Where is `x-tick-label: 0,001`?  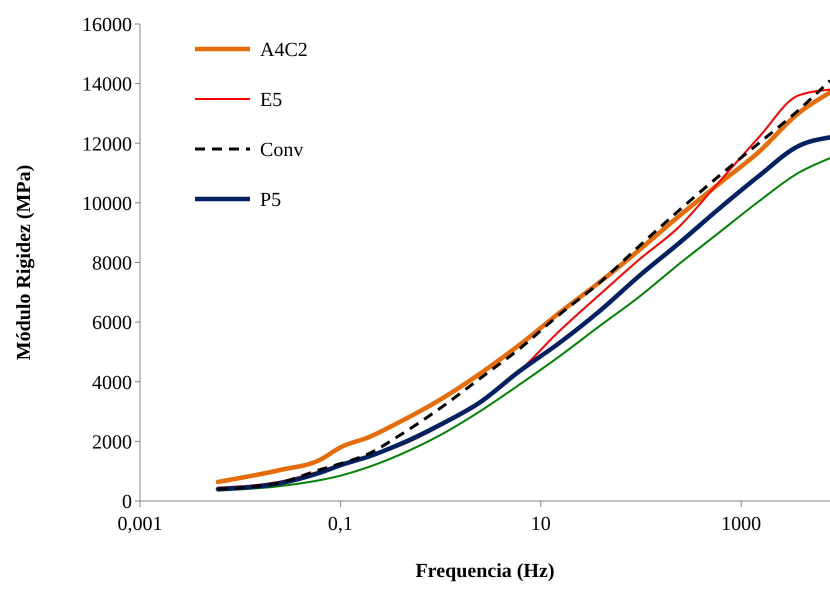 x-tick-label: 0,001 is located at coordinates (140, 524).